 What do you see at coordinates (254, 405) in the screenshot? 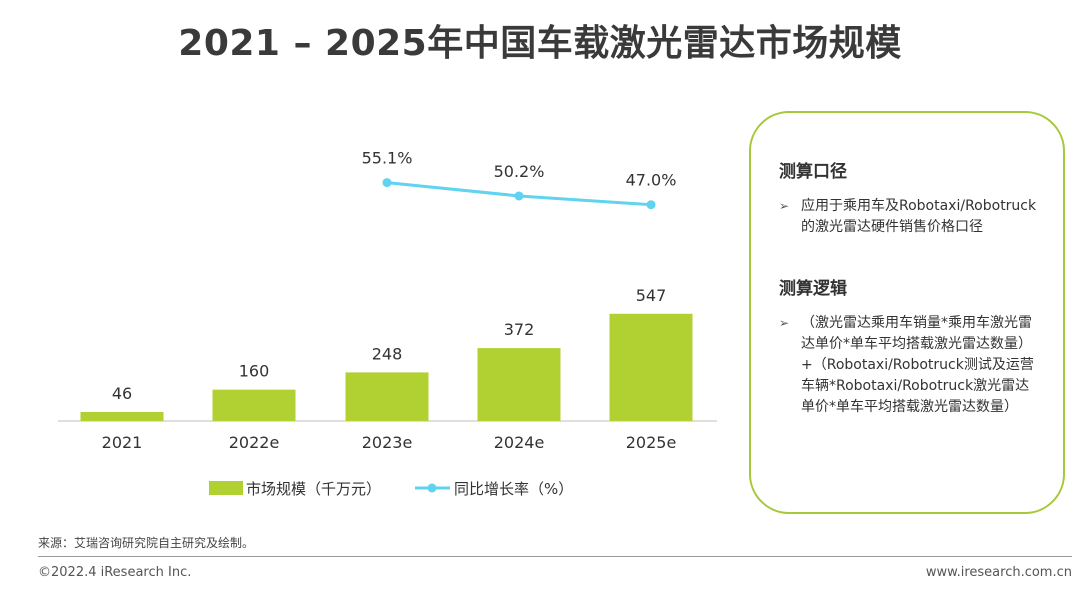
I see `bar-2022e` at bounding box center [254, 405].